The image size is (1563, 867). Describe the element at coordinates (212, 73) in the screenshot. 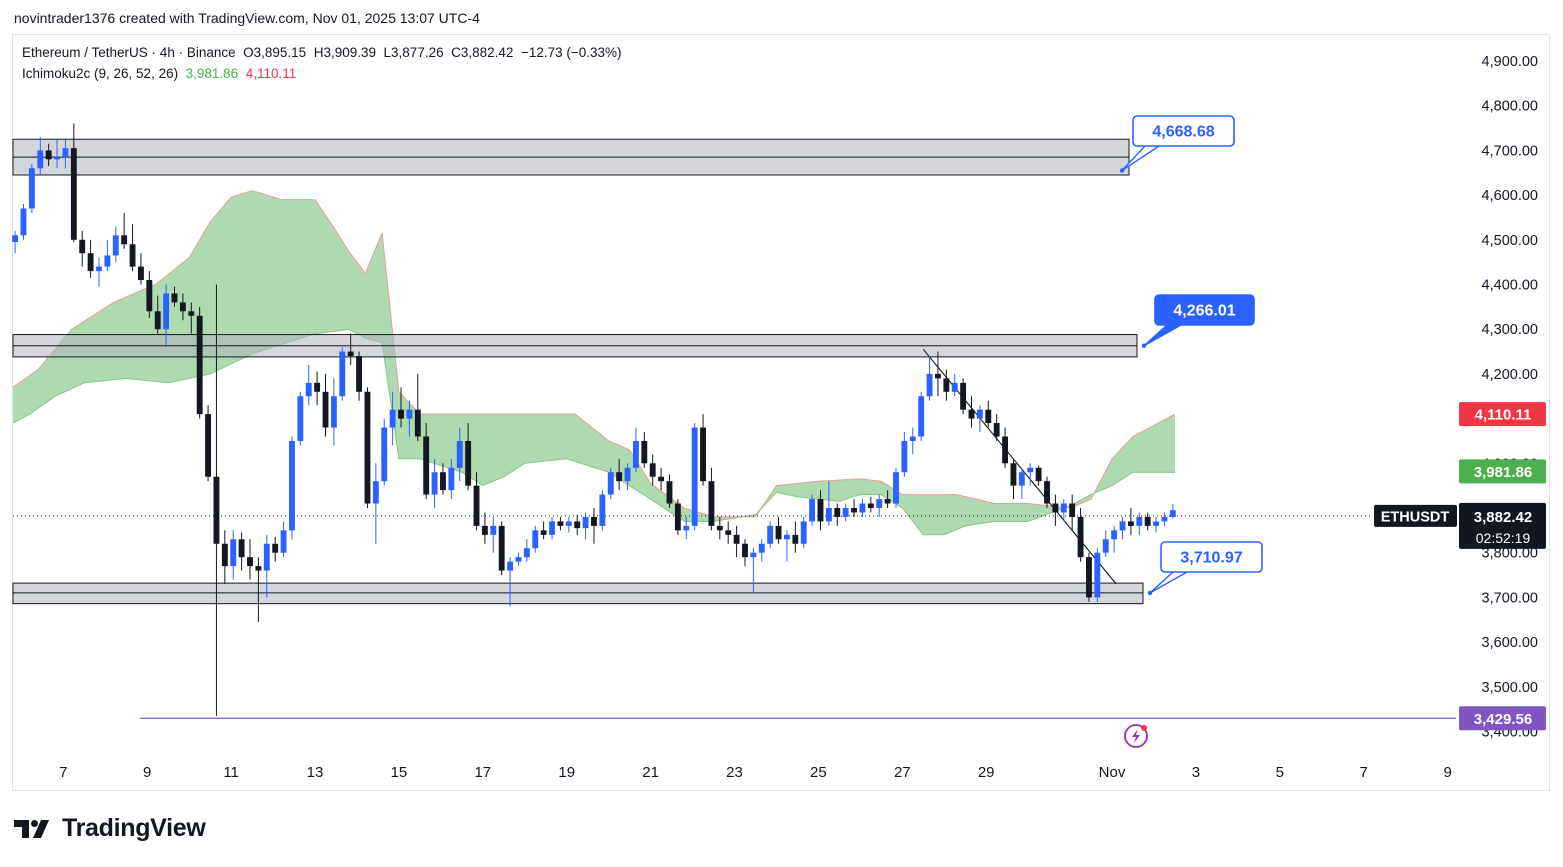

I see `indicator-value-1: 3,981.86` at that location.